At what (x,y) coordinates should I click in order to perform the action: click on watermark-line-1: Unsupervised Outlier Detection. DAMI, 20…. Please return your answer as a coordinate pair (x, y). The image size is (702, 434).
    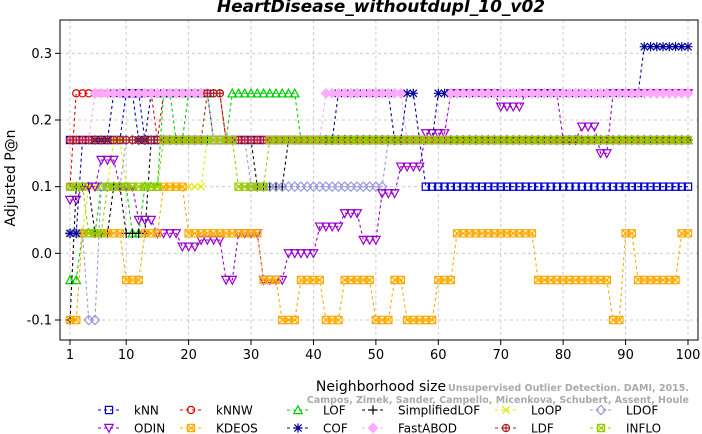
    Looking at the image, I should click on (568, 388).